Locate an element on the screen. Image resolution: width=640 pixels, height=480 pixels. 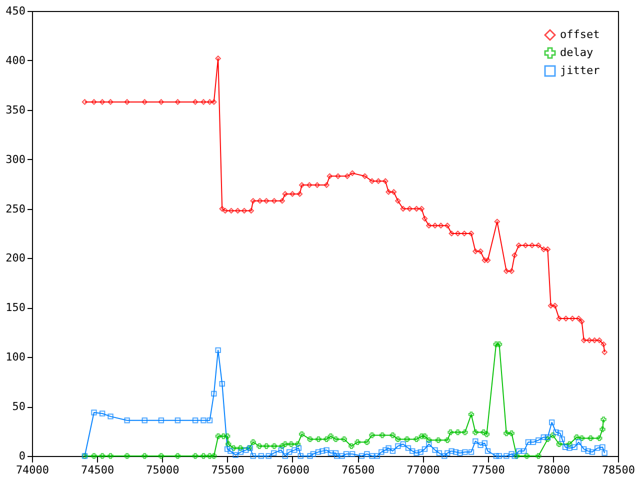
x-tick-label: 75500 is located at coordinates (227, 470).